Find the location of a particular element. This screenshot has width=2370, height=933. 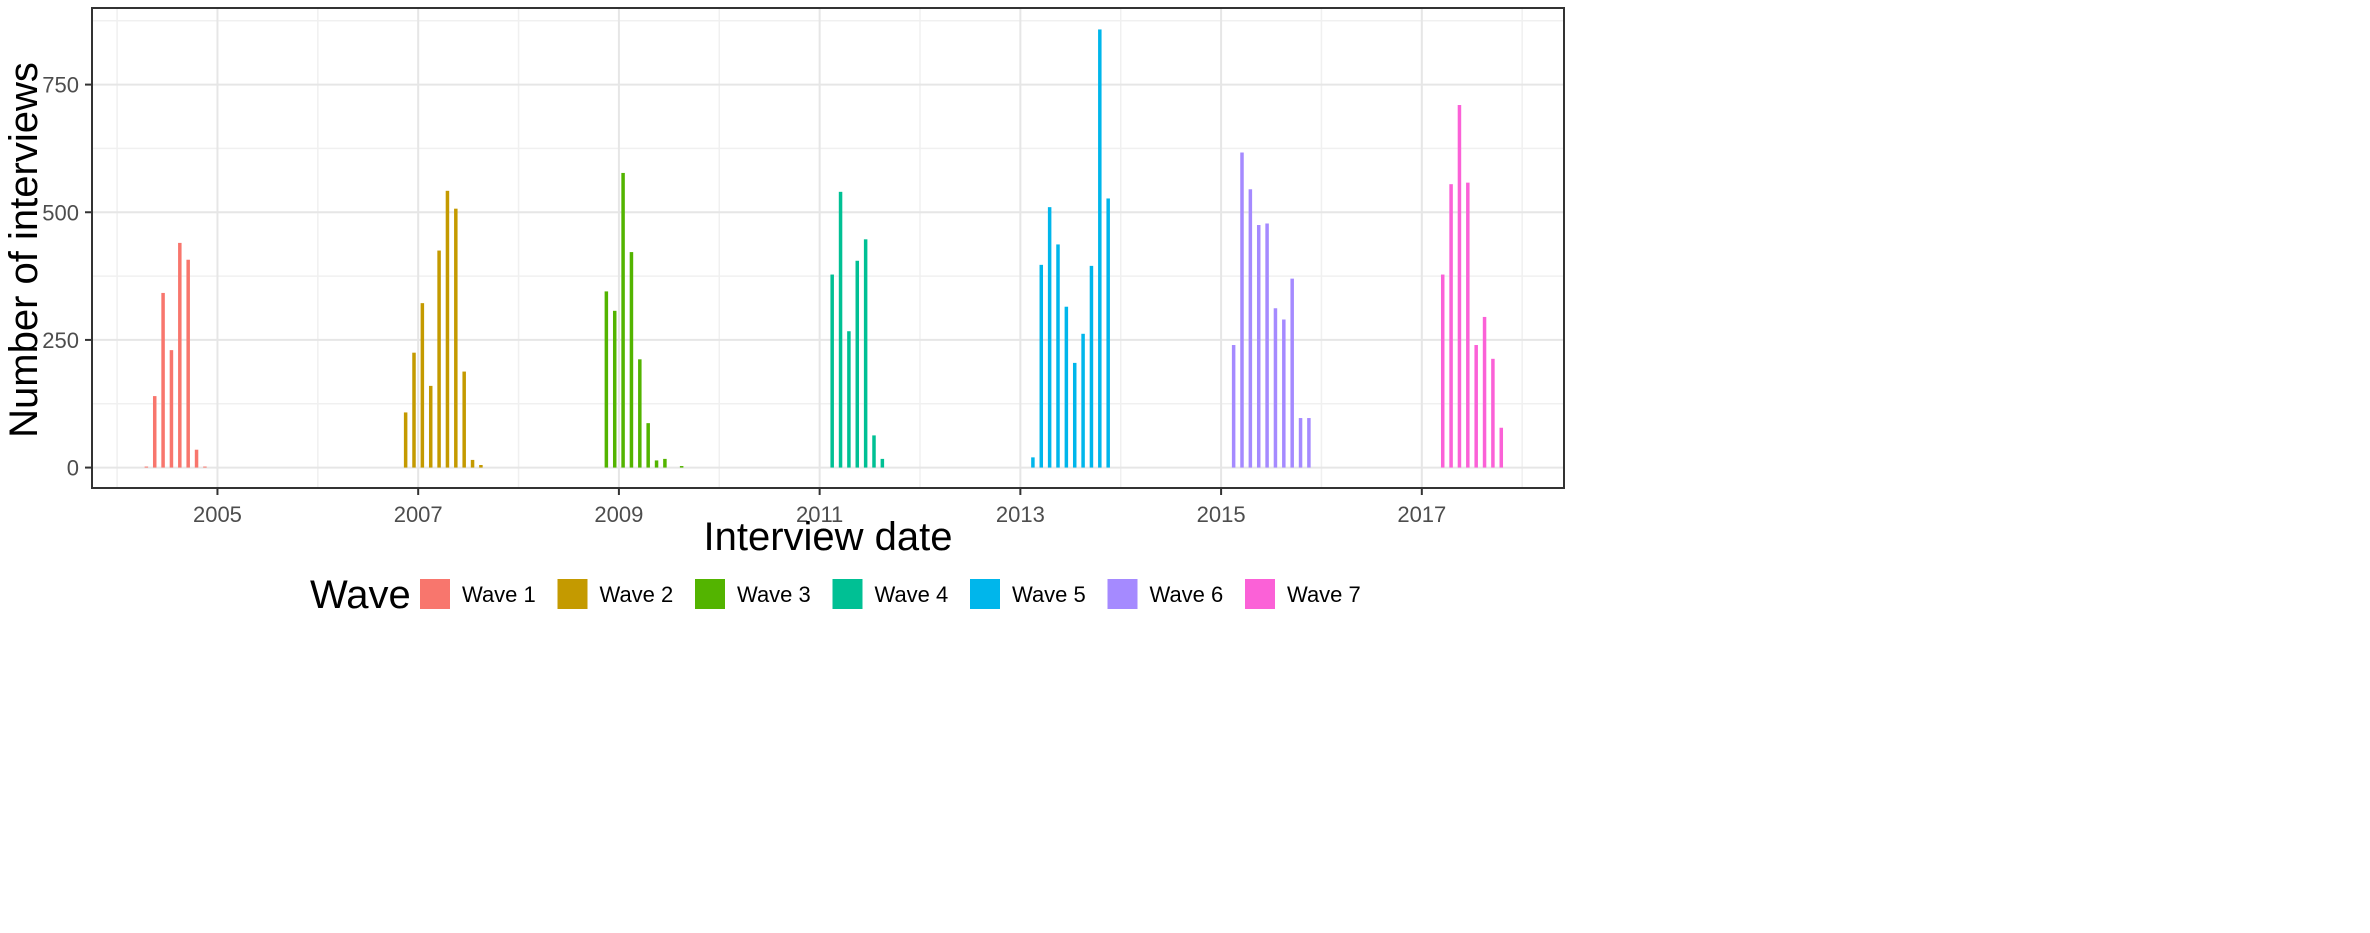

x-tick-label: 2011 is located at coordinates (819, 514).